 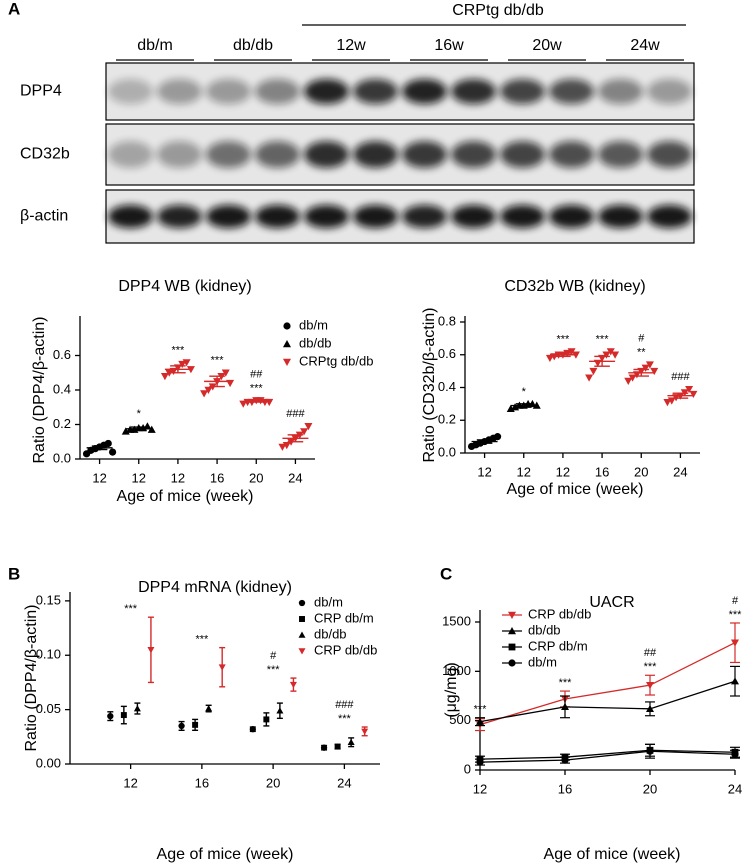 What do you see at coordinates (155, 45) in the screenshot?
I see `column-label: db/m` at bounding box center [155, 45].